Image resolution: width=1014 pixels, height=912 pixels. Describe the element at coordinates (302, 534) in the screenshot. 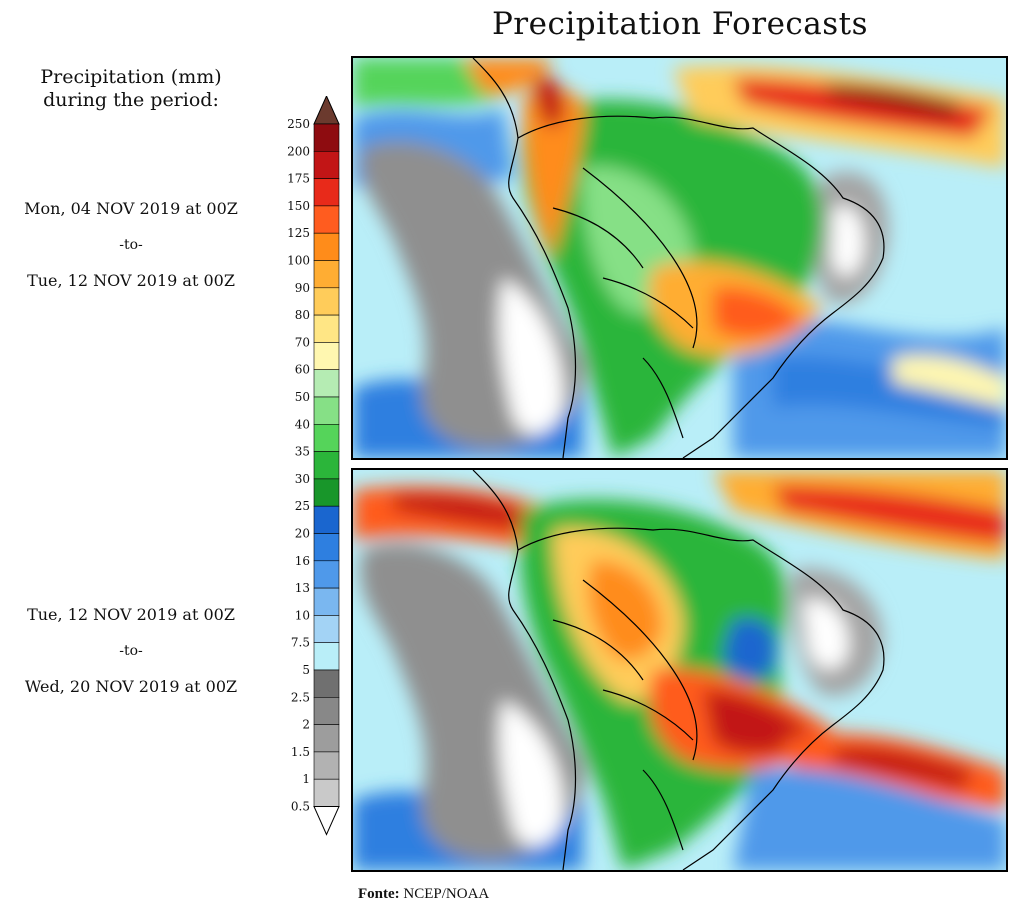

I see `scale-tick-label: 20` at that location.